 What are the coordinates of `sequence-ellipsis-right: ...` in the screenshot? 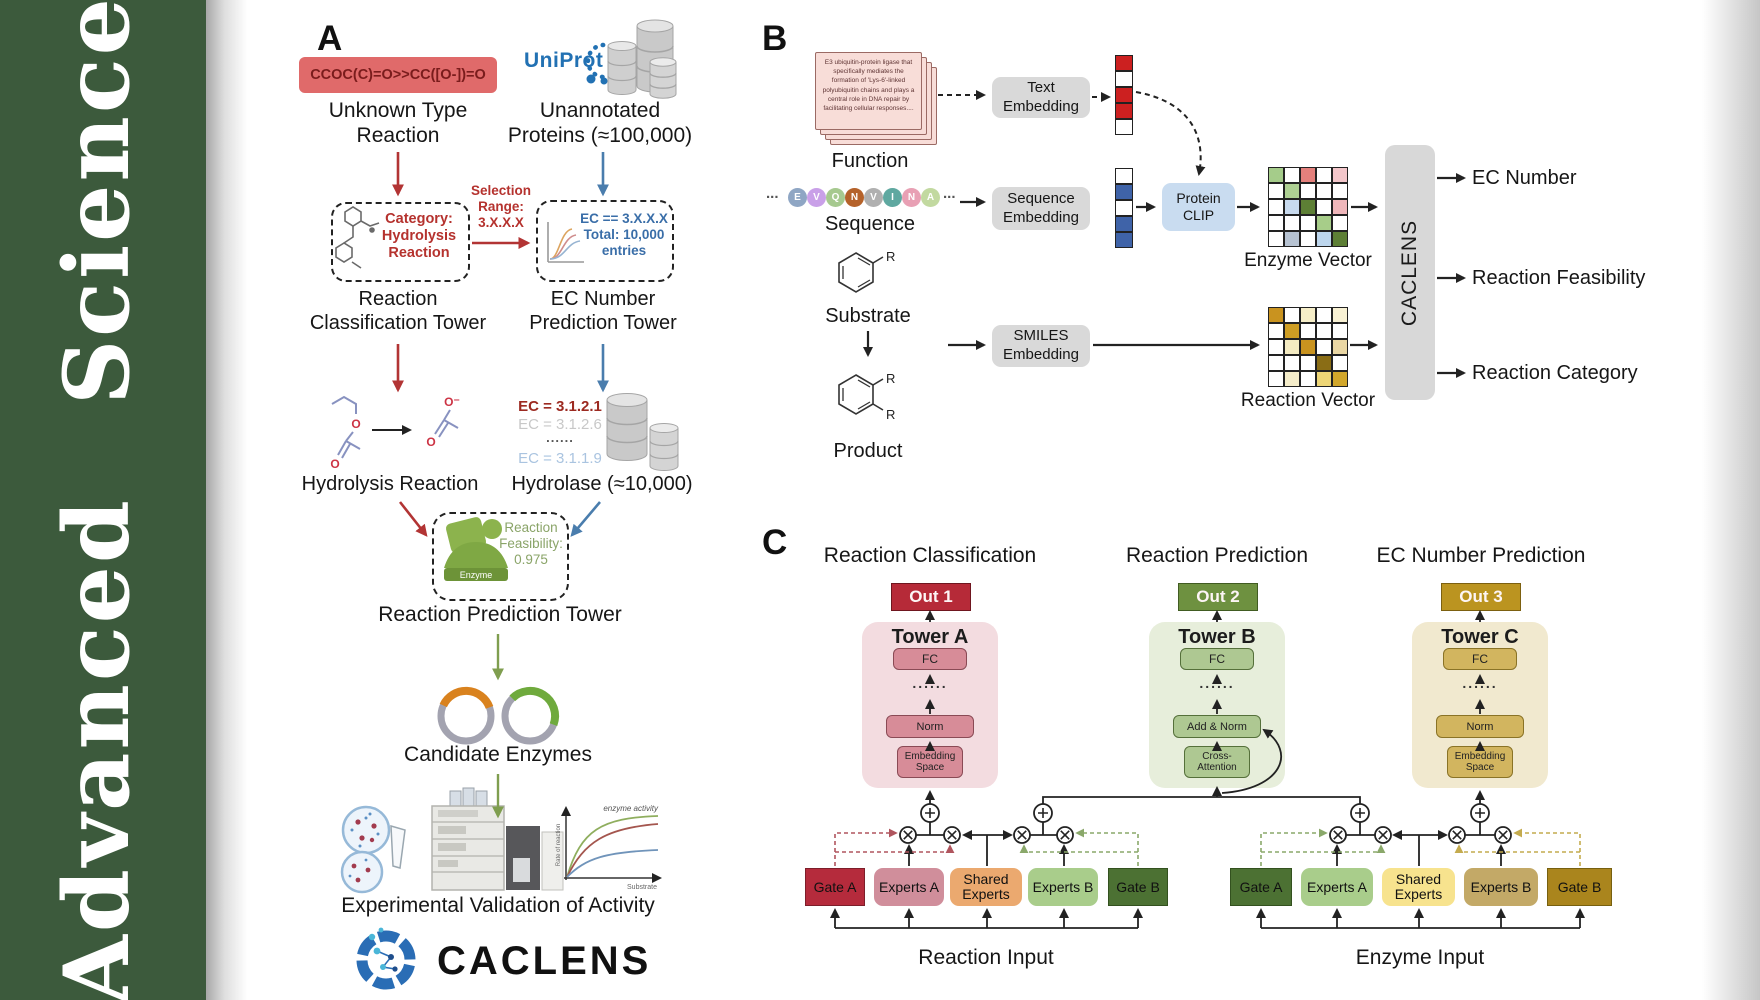 It's located at (949, 193).